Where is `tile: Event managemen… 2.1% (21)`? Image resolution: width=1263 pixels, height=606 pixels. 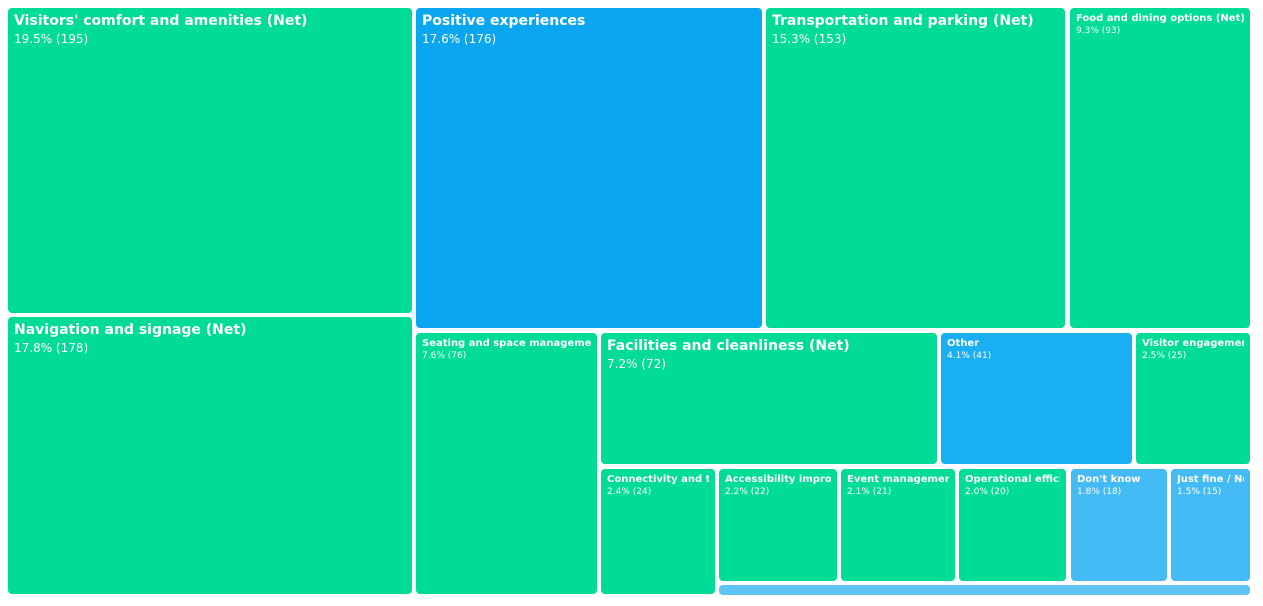 tile: Event managemen… 2.1% (21) is located at coordinates (898, 525).